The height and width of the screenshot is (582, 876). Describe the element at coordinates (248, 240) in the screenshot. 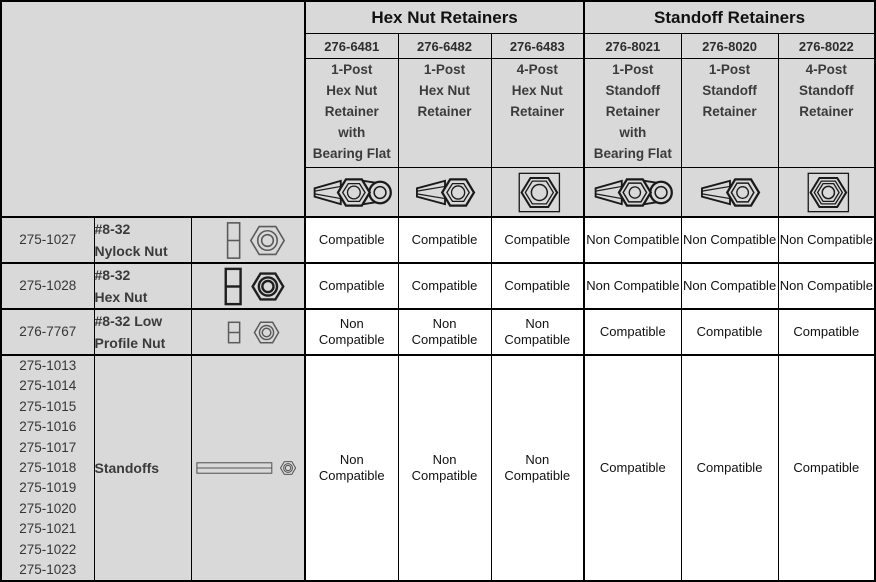

I see `nylock-nut-icon` at that location.